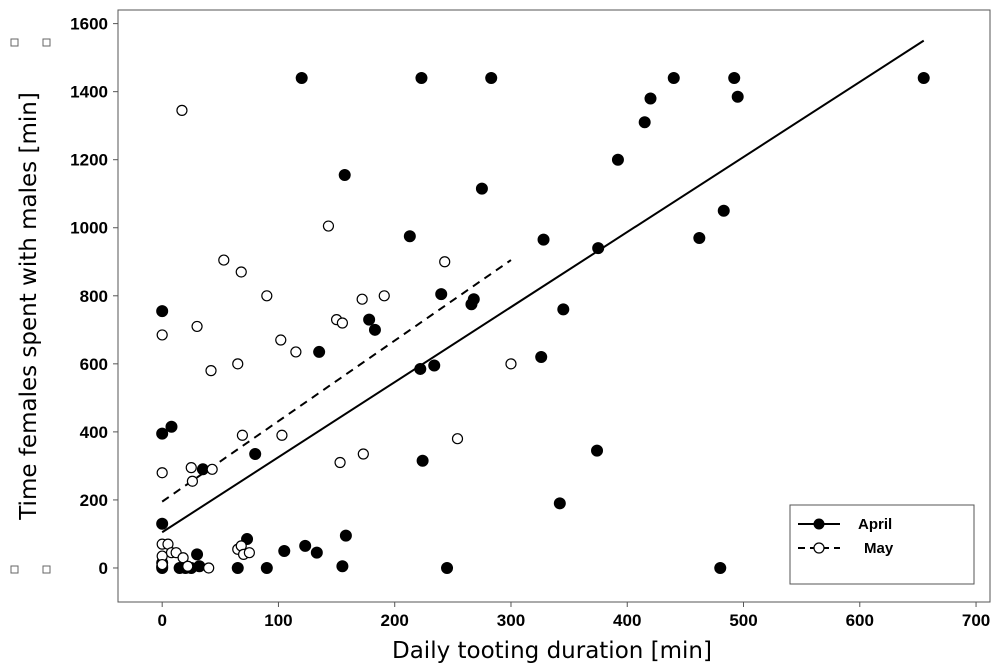 This screenshot has width=994, height=666. What do you see at coordinates (511, 620) in the screenshot?
I see `x-tick-label: 300` at bounding box center [511, 620].